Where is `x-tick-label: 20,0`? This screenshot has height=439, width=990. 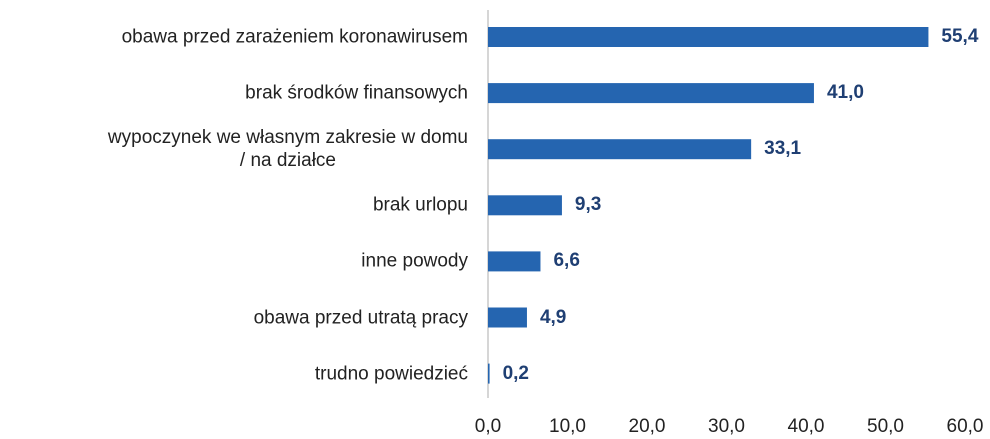
x-tick-label: 20,0 is located at coordinates (647, 426).